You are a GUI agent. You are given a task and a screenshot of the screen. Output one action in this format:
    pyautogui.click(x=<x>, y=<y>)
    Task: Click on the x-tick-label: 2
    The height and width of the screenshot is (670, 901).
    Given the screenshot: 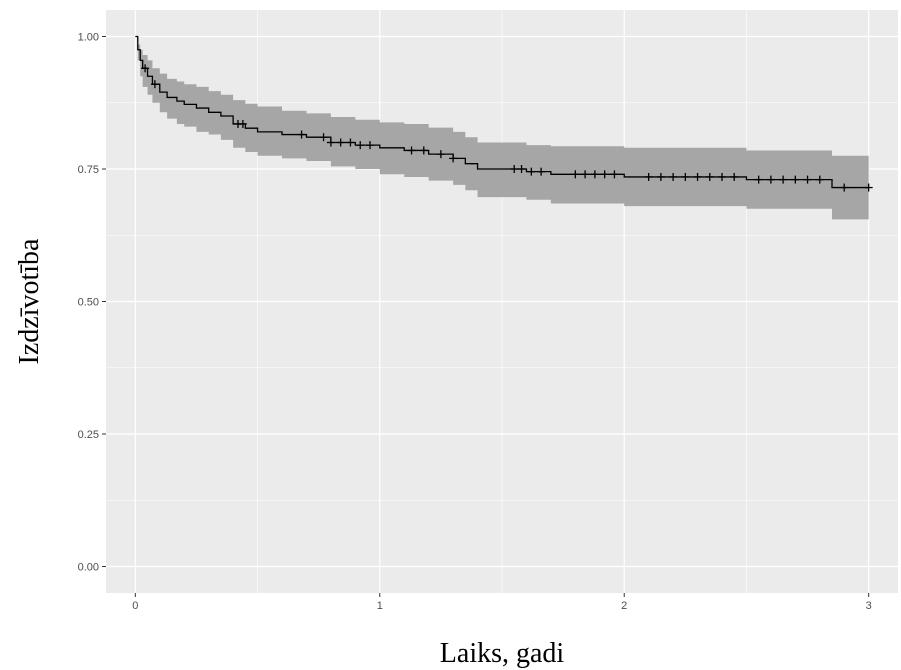 What is the action you would take?
    pyautogui.click(x=624, y=606)
    